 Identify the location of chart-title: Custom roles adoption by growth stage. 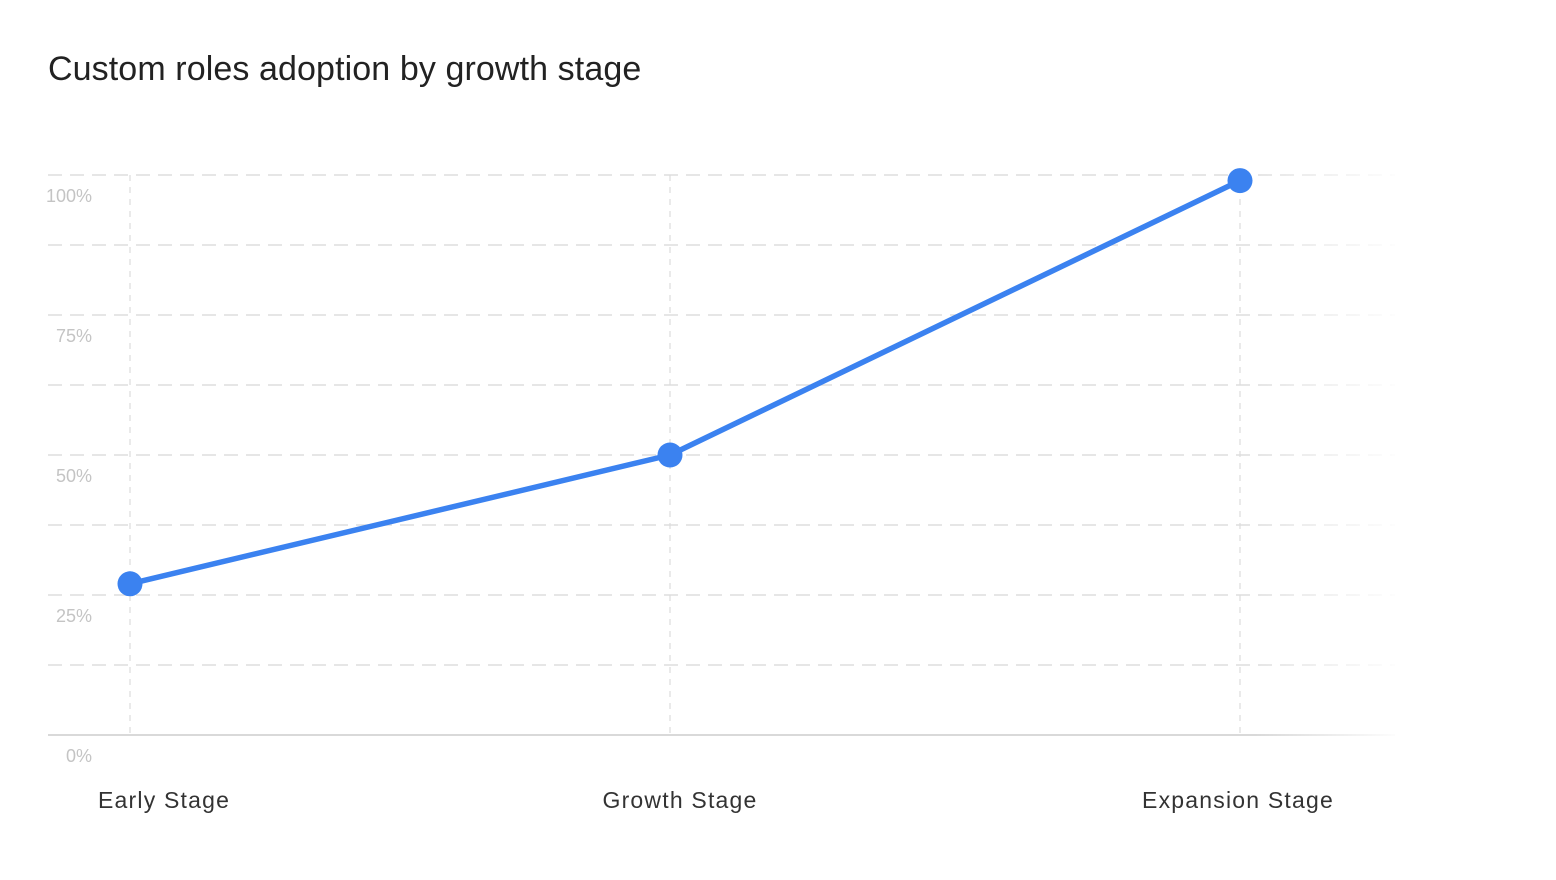
(345, 69).